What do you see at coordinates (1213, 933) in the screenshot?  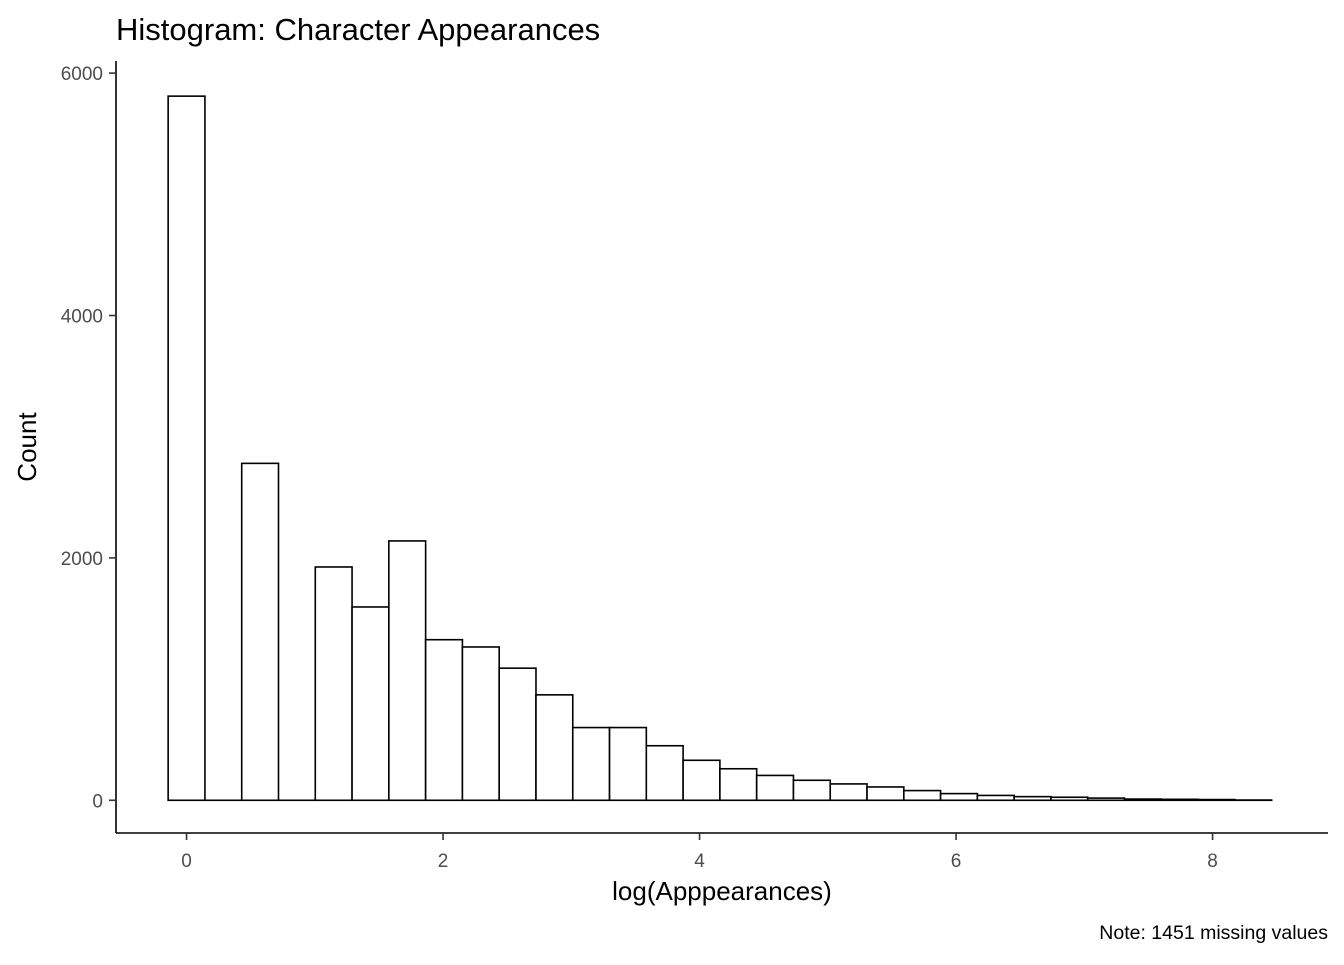 I see `chart-caption: Note: 1451 missing values` at bounding box center [1213, 933].